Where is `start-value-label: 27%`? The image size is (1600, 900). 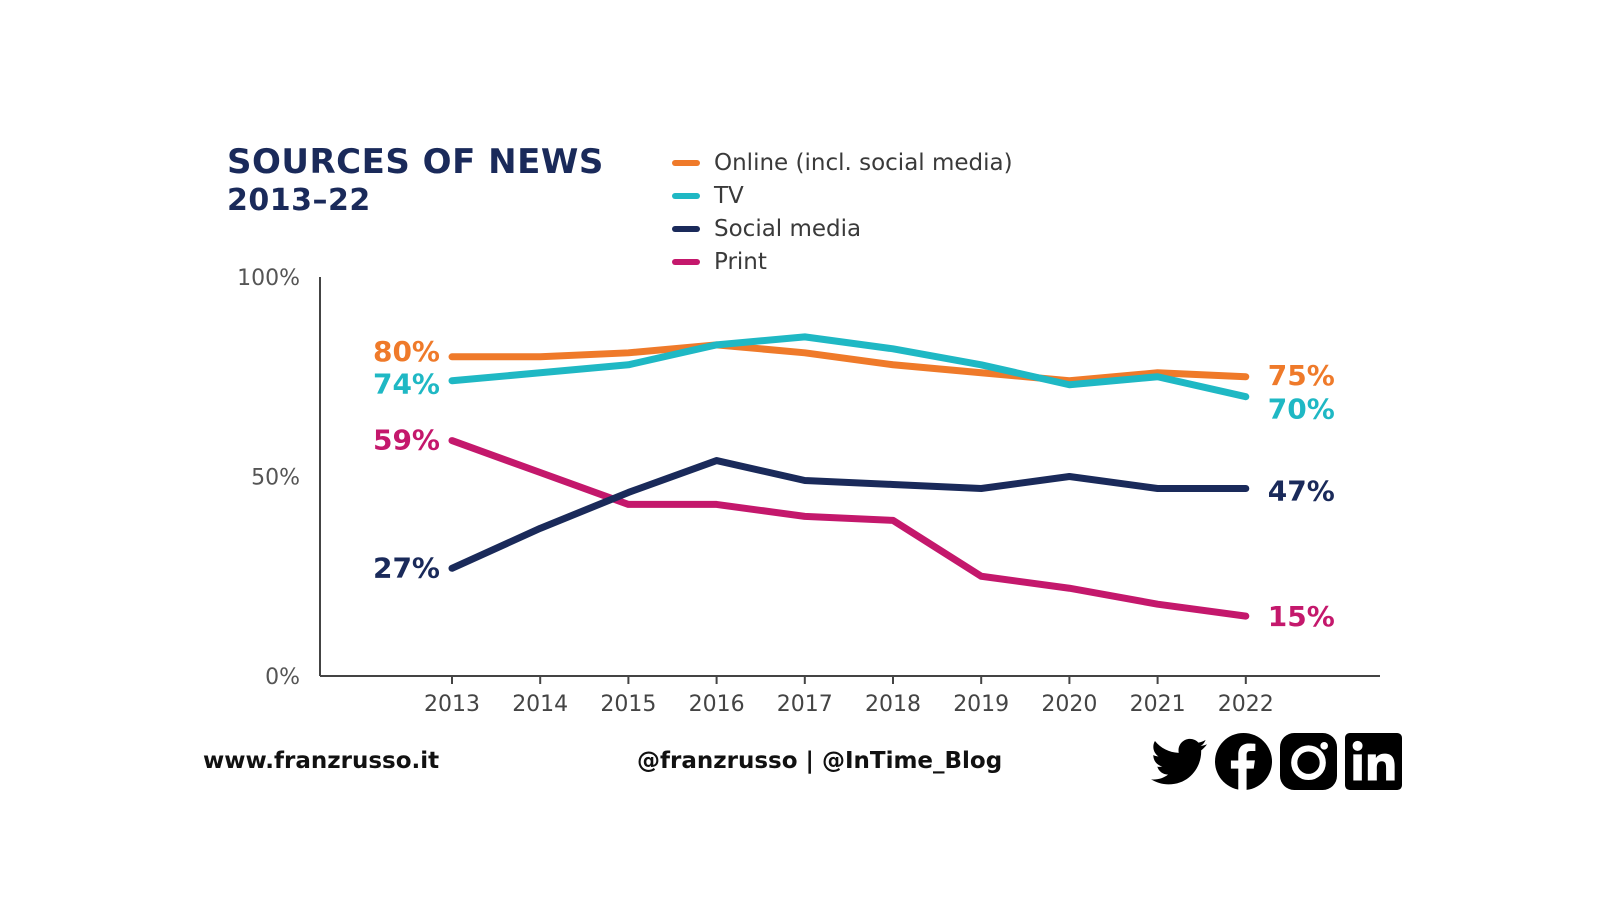 start-value-label: 27% is located at coordinates (406, 567).